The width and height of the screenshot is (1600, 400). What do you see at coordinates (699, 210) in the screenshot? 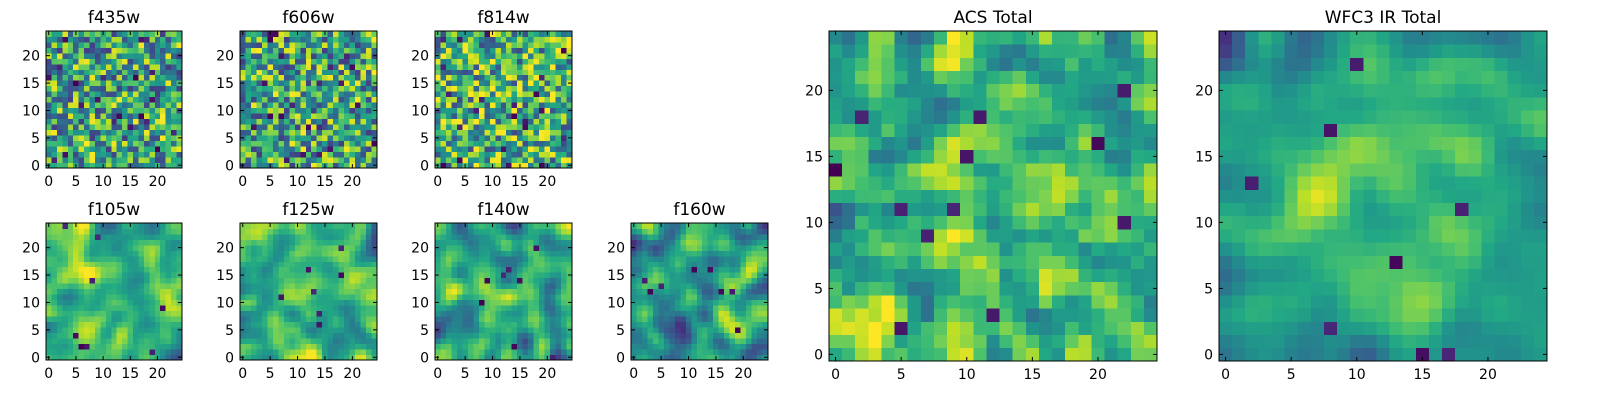
I see `panel-title: f160w` at bounding box center [699, 210].